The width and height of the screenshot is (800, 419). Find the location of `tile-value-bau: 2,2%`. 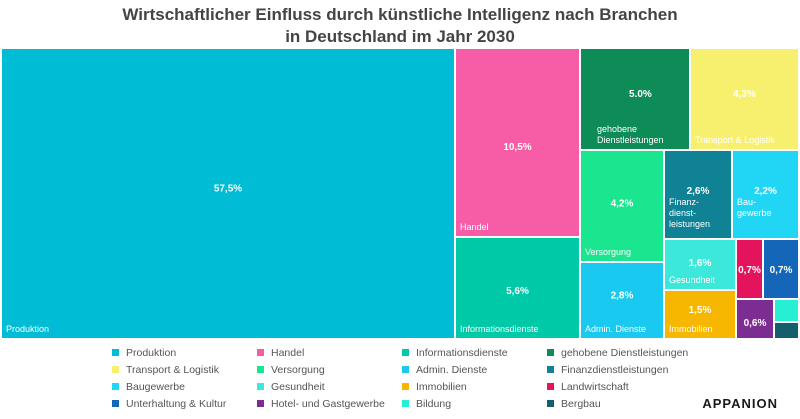

tile-value-bau: 2,2% is located at coordinates (765, 191).